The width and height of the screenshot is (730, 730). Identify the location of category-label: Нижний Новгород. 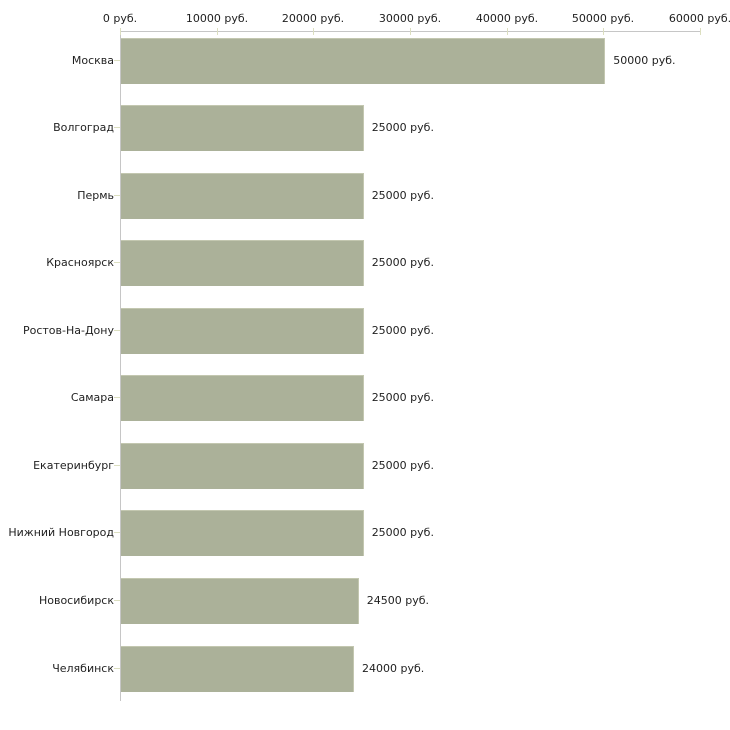
(61, 532).